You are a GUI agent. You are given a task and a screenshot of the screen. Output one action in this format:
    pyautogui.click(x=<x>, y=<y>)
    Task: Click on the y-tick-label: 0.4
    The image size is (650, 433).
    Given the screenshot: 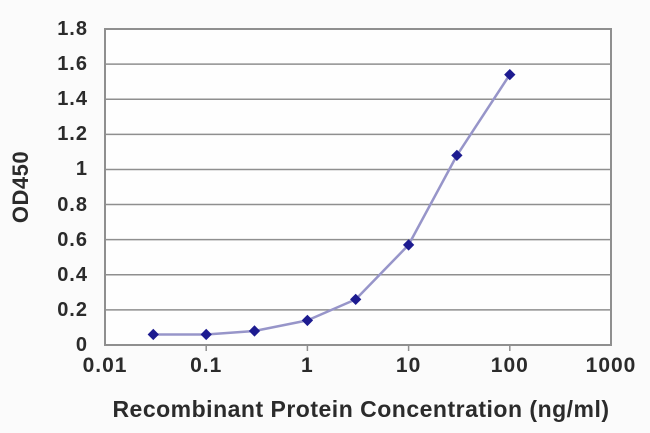 What is the action you would take?
    pyautogui.click(x=72, y=274)
    